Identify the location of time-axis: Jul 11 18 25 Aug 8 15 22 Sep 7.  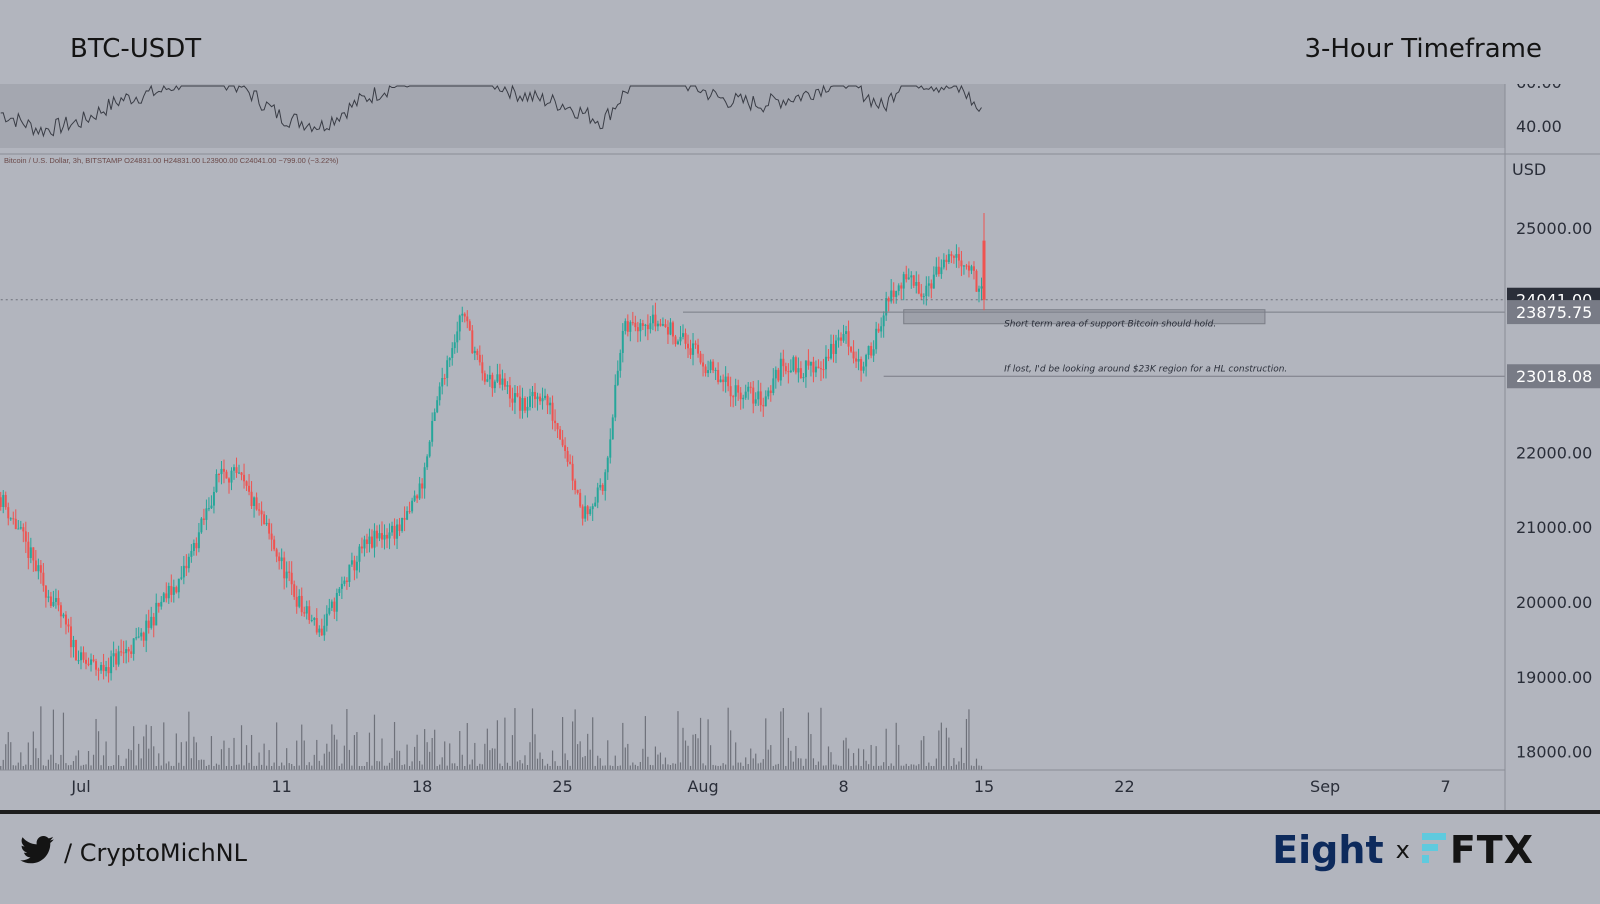
(760, 786).